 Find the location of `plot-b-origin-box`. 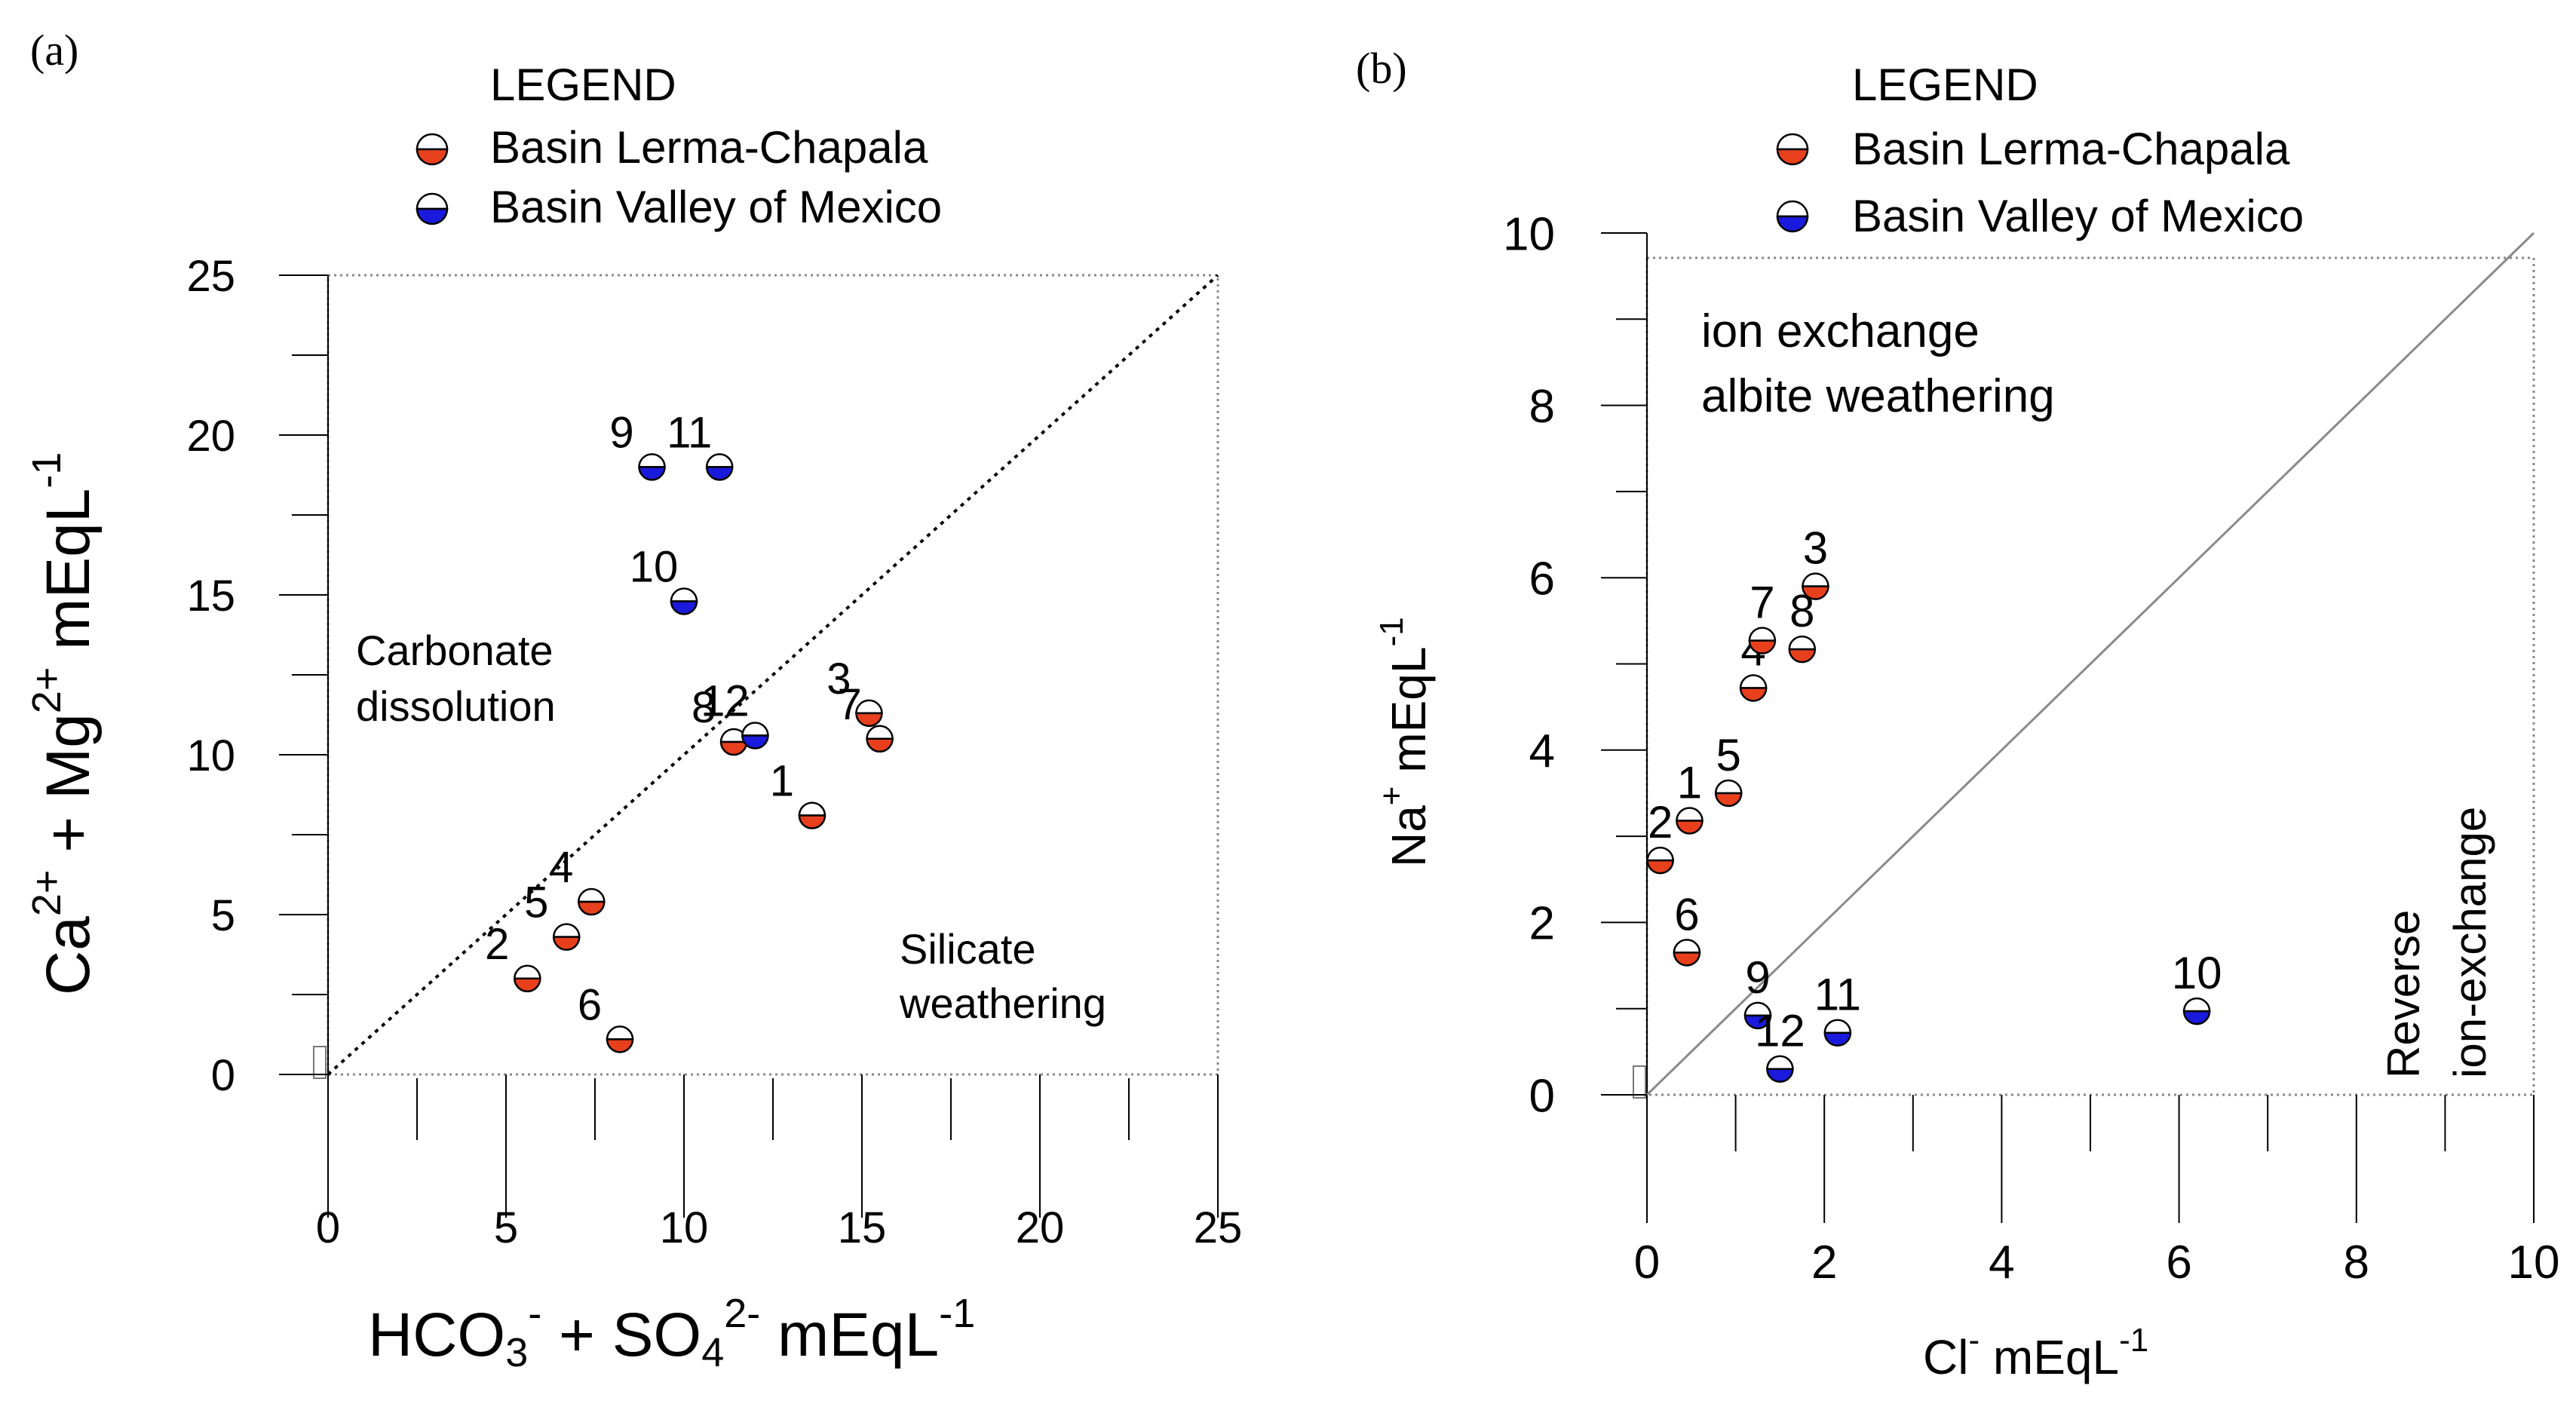

plot-b-origin-box is located at coordinates (1639, 1082).